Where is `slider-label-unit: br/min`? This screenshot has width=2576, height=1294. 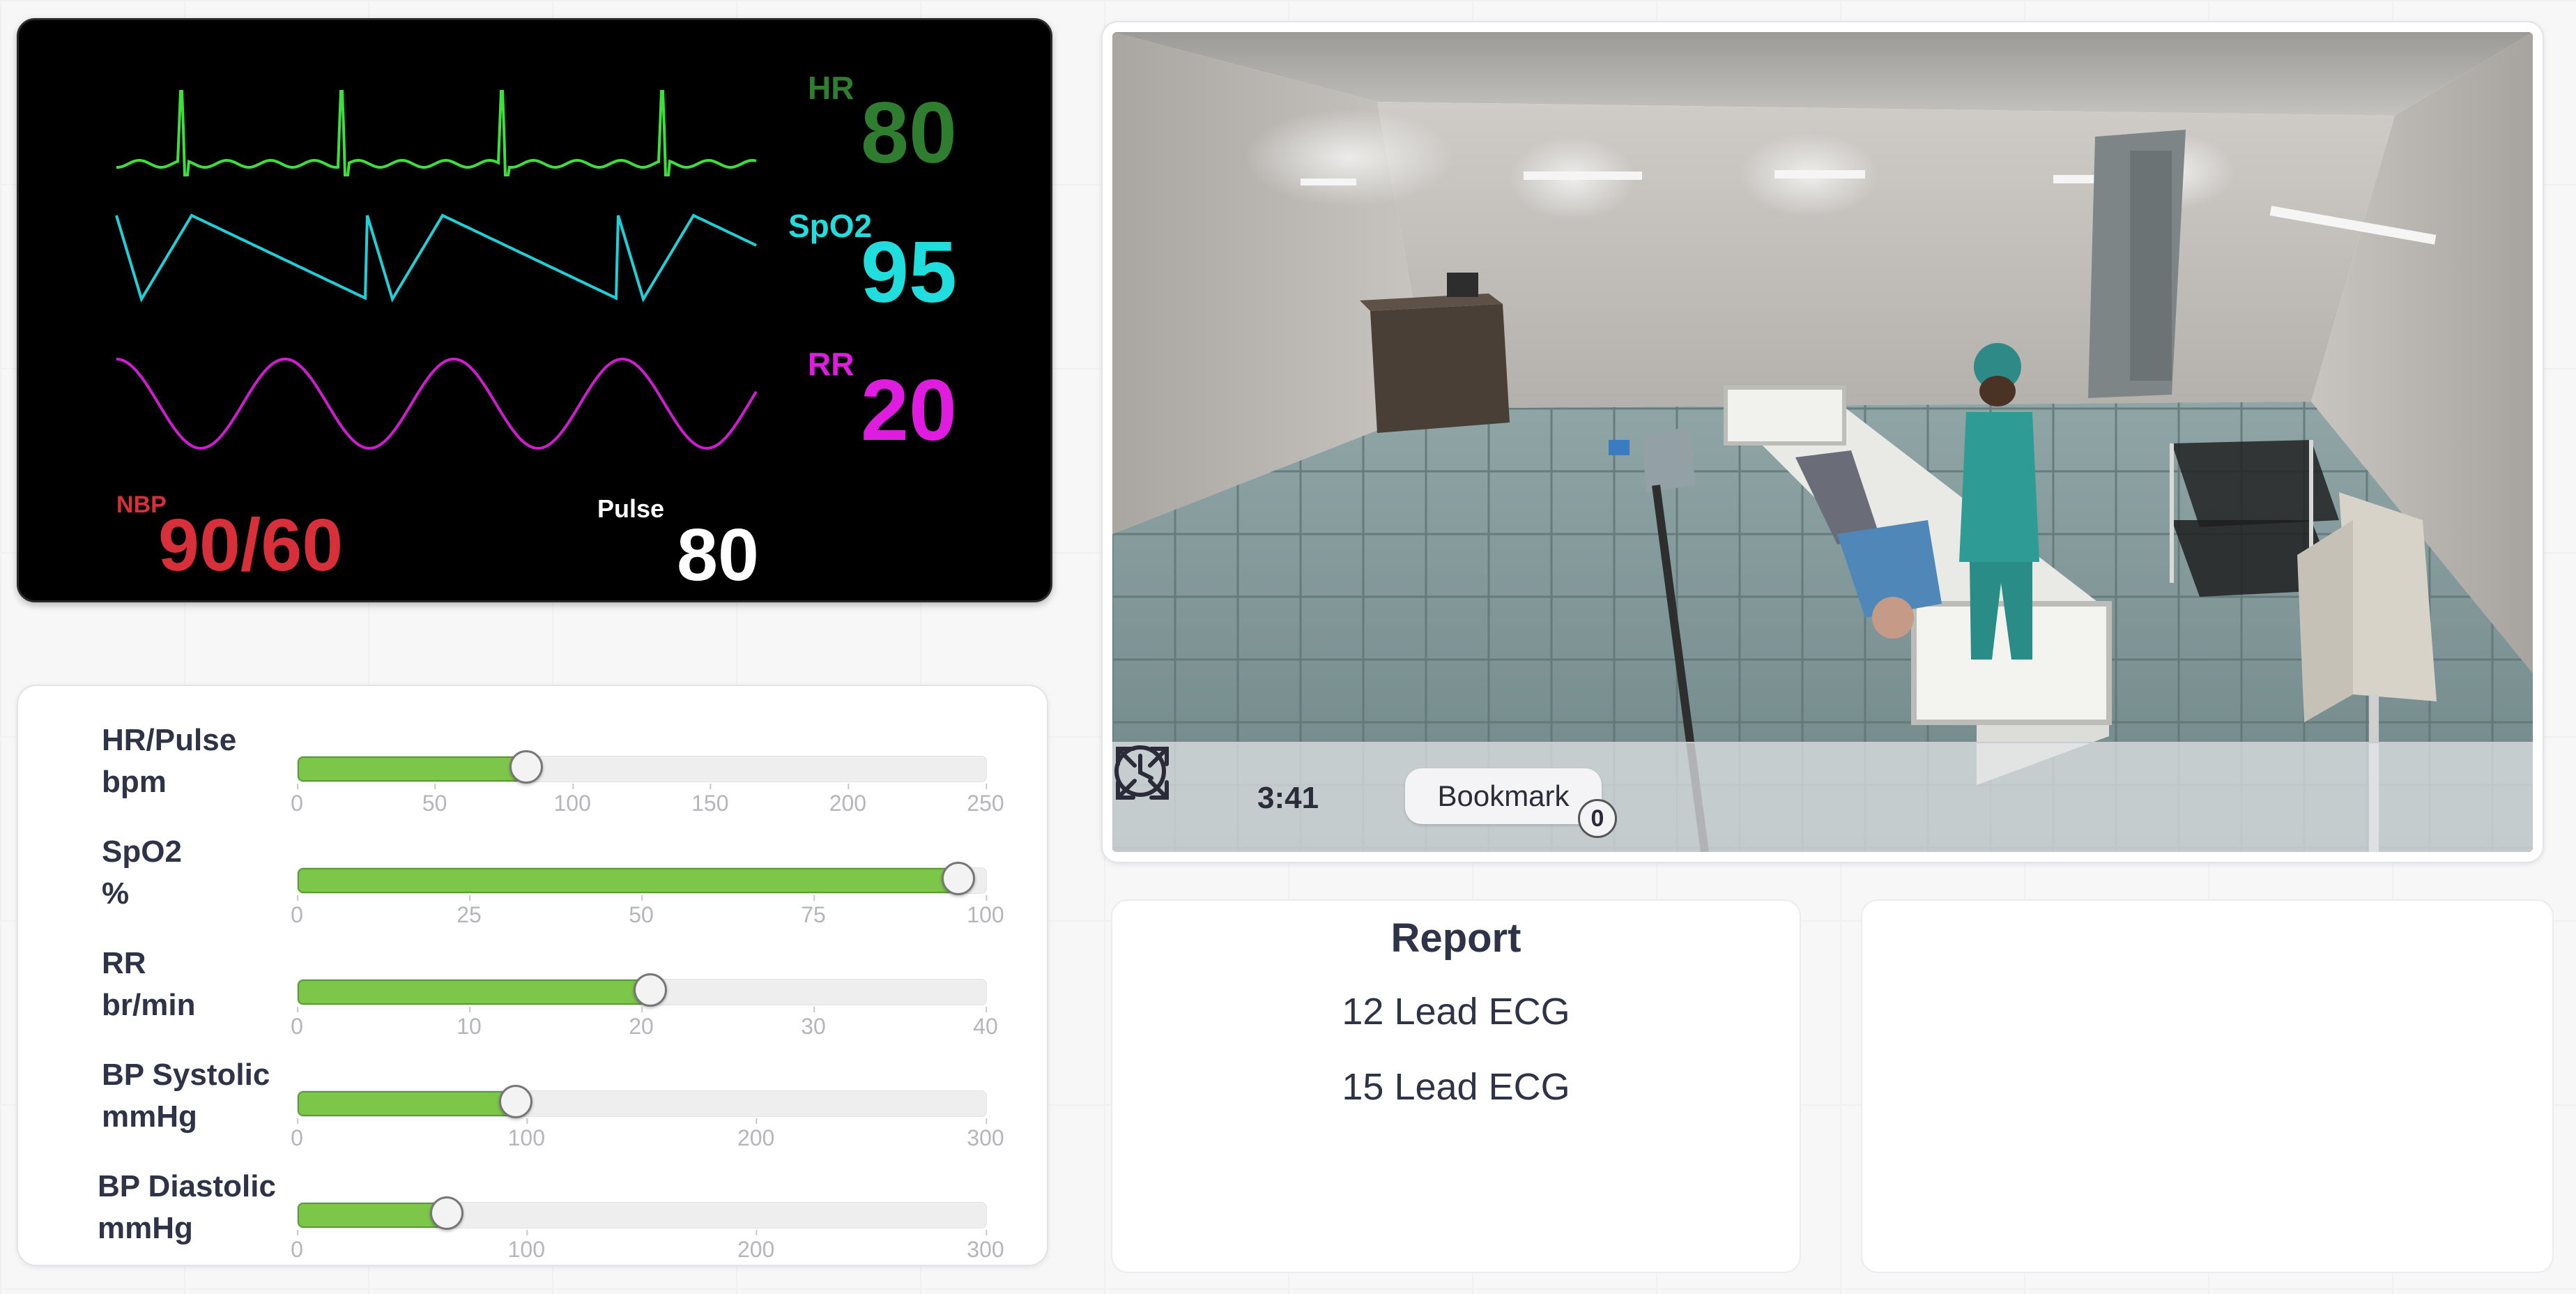 slider-label-unit: br/min is located at coordinates (149, 1005).